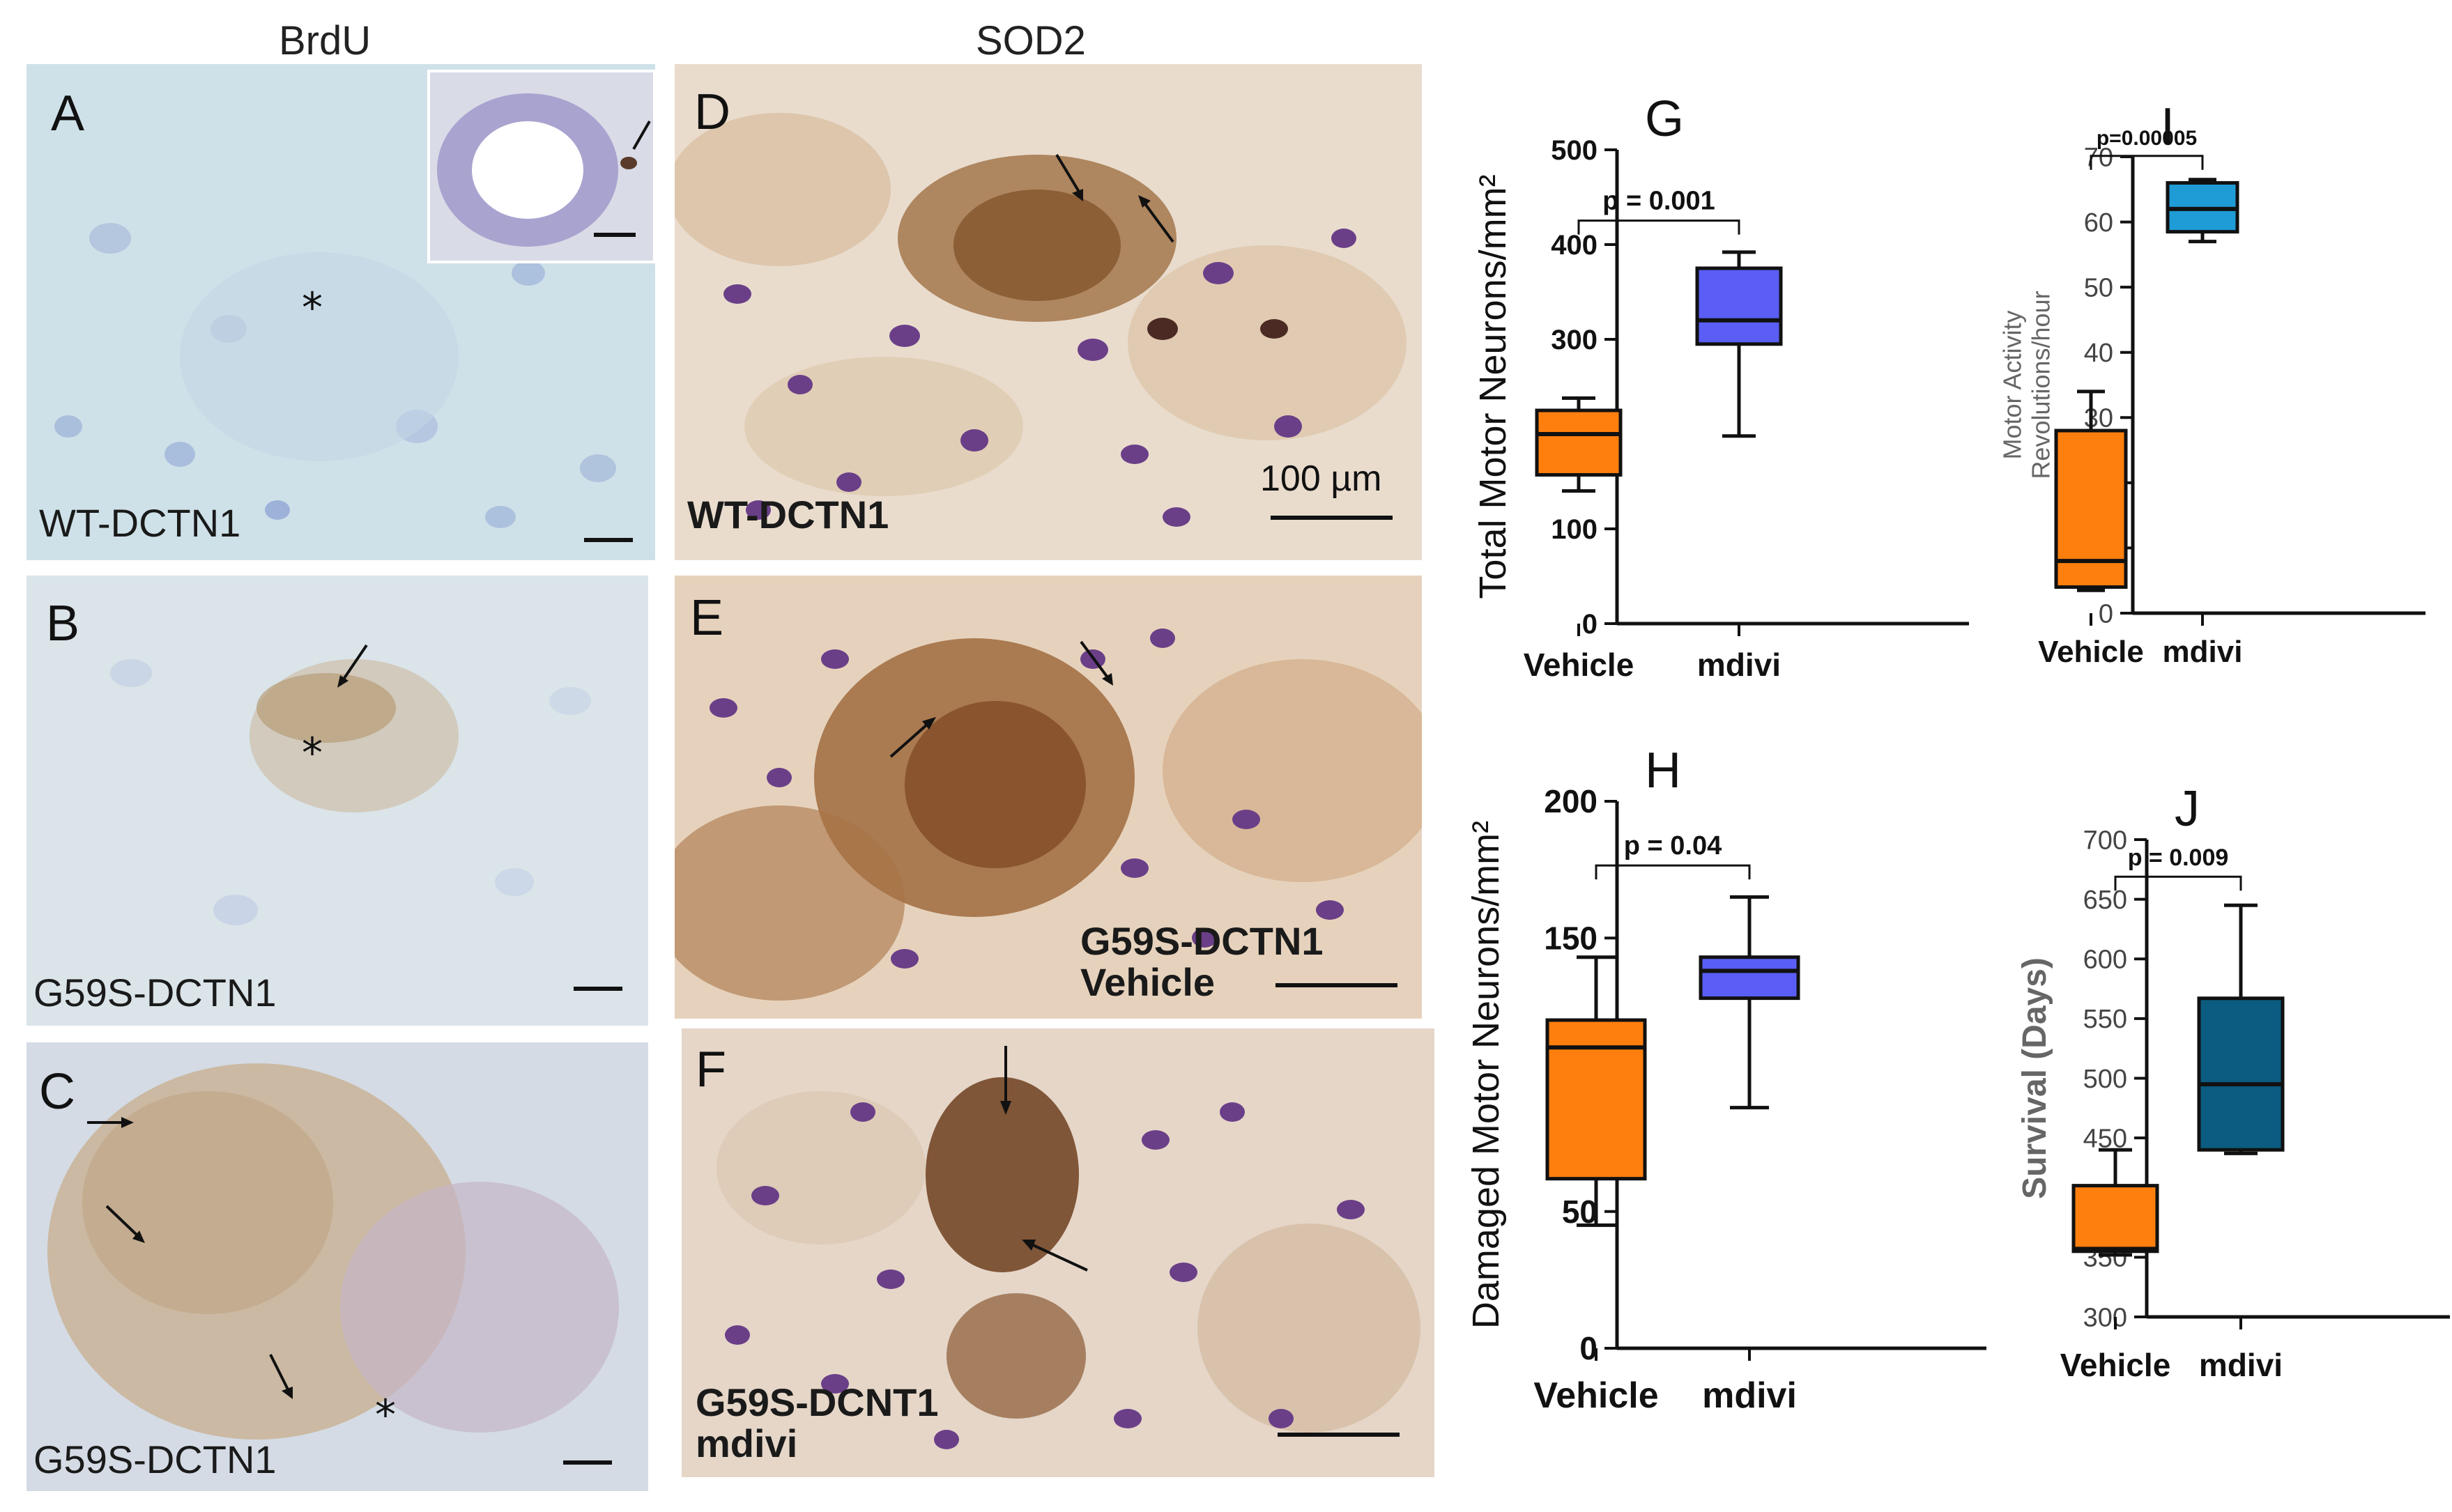 The image size is (2452, 1512). I want to click on micrograph-b-image, so click(337, 801).